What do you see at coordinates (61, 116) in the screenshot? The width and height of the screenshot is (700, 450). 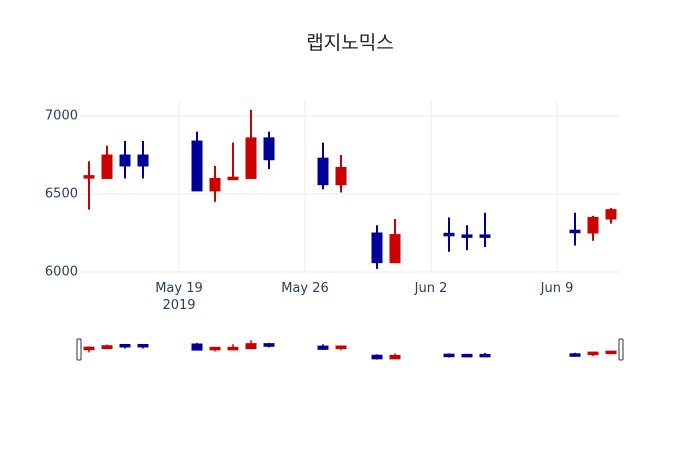 I see `y-tick-label: 7000` at bounding box center [61, 116].